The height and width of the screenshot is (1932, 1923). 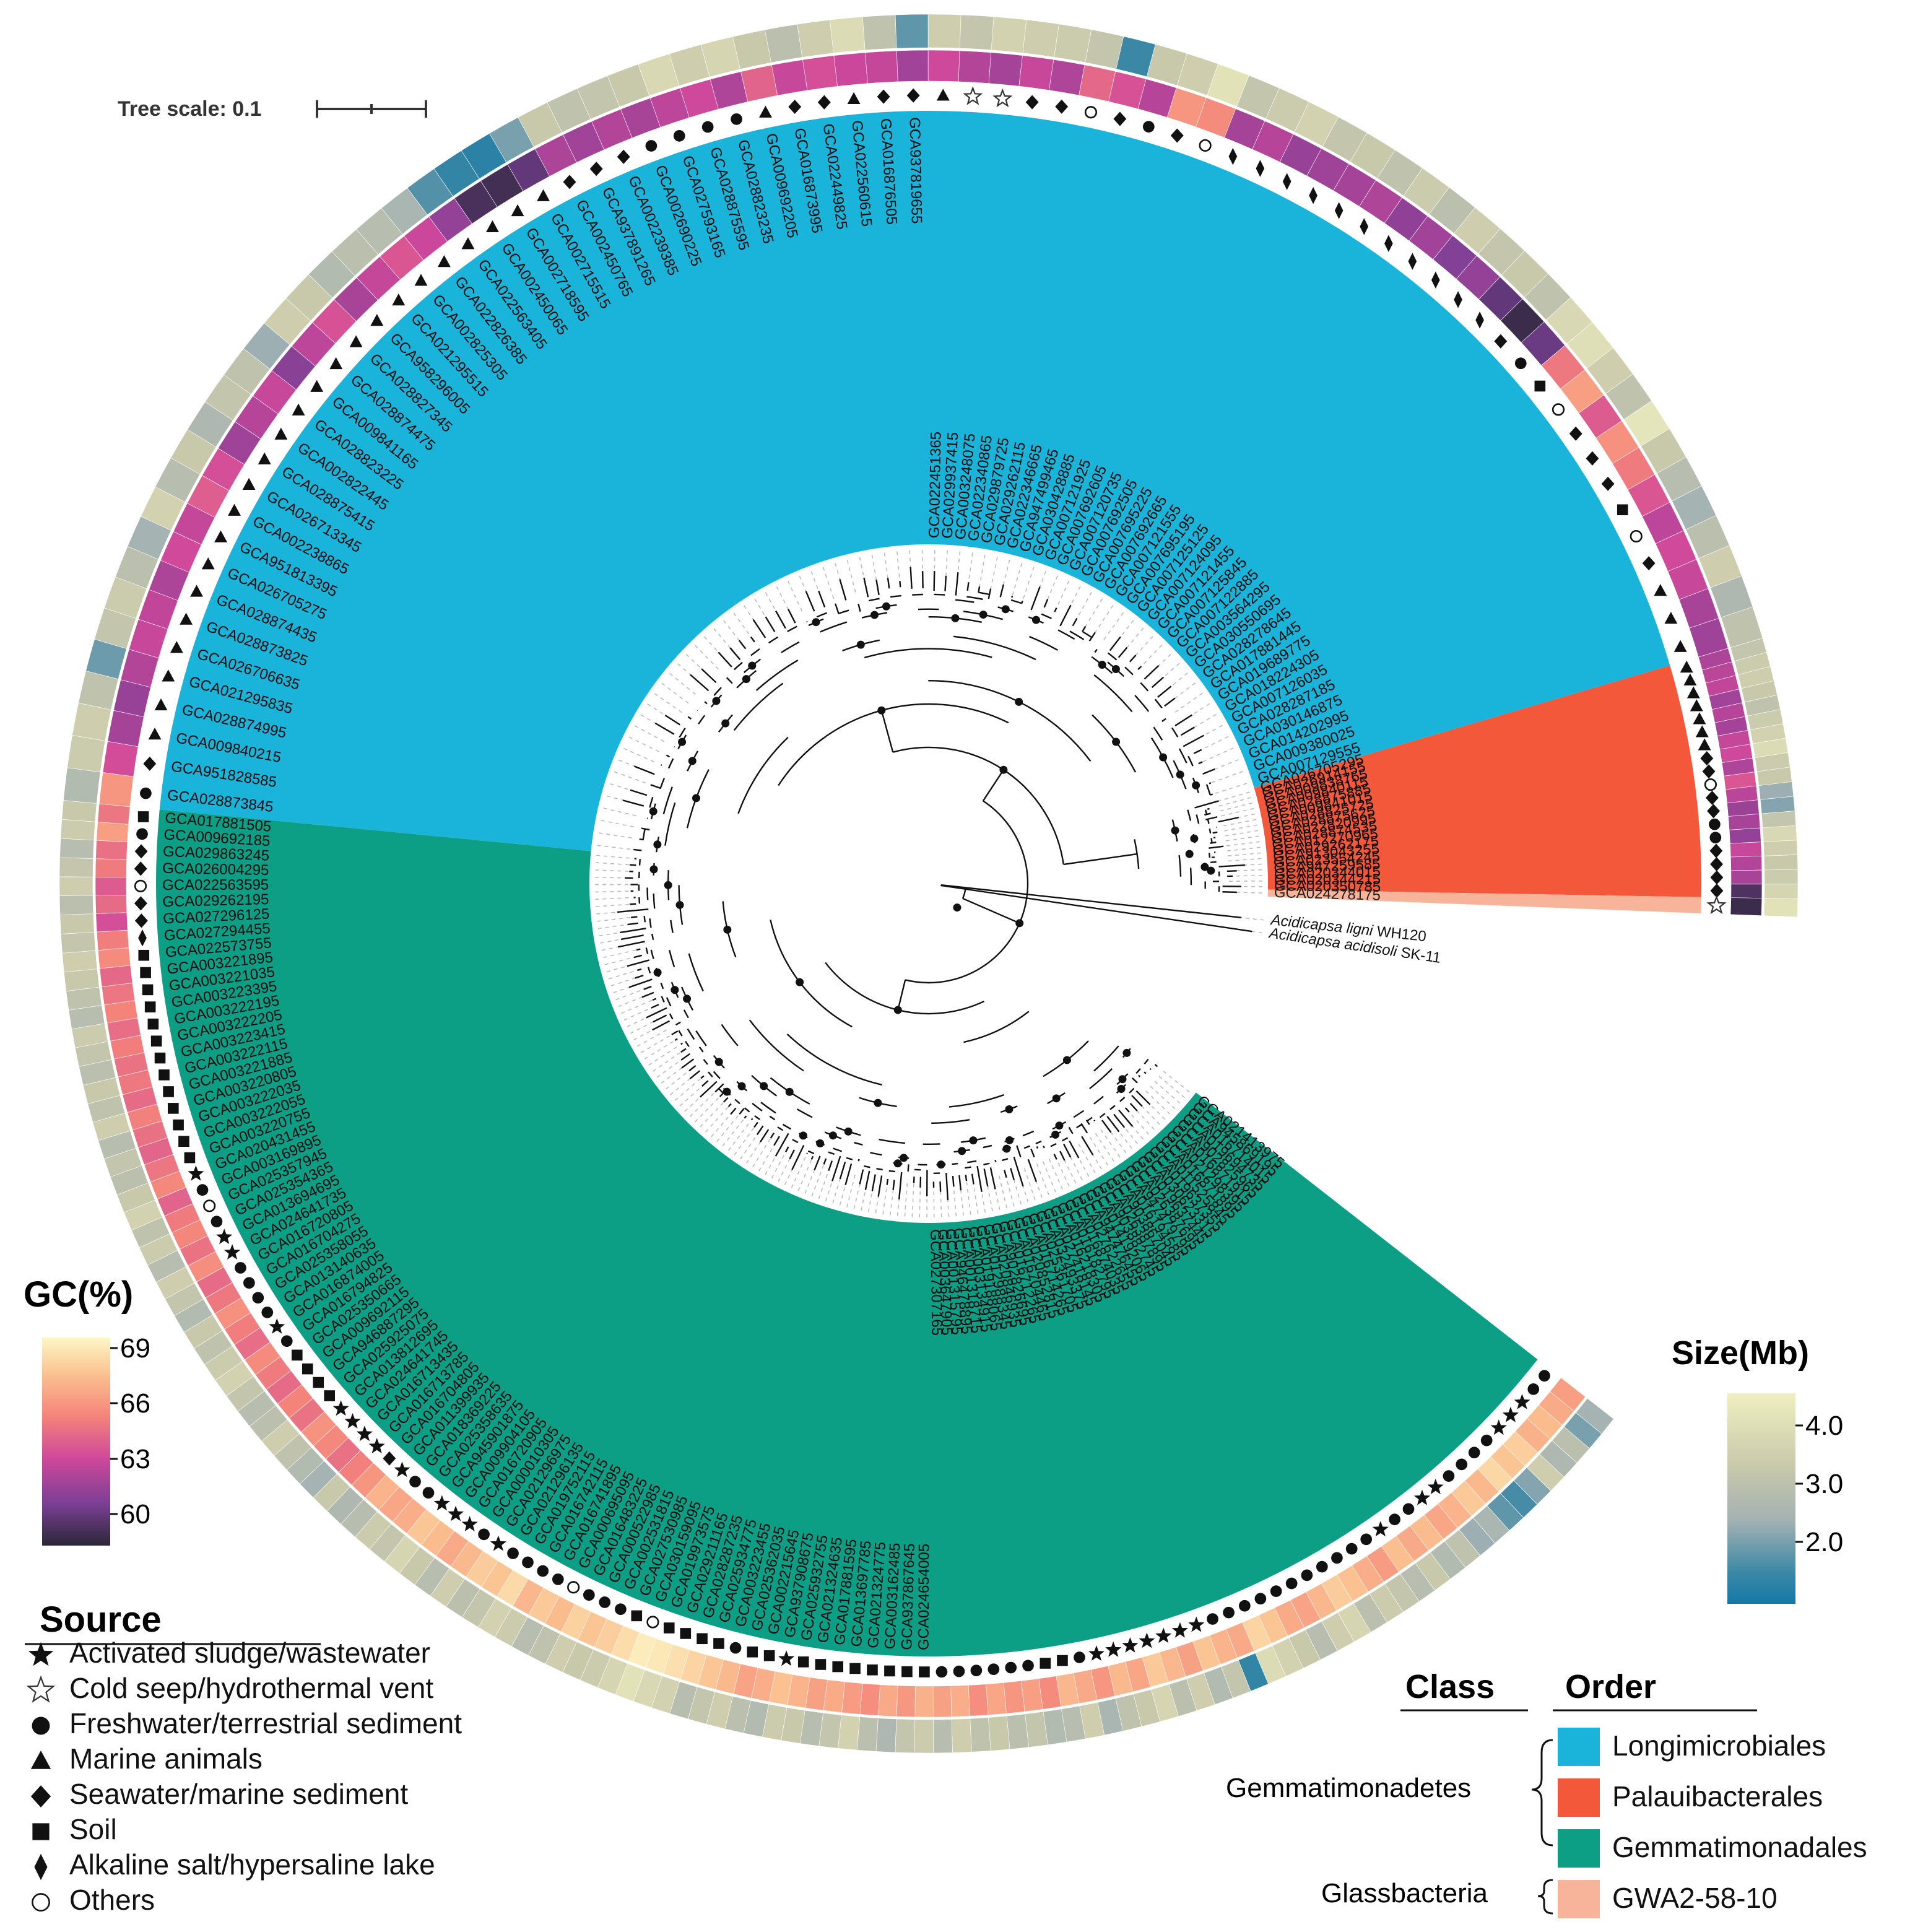 What do you see at coordinates (908, 1596) in the screenshot?
I see `leaf-label: GCA937867645` at bounding box center [908, 1596].